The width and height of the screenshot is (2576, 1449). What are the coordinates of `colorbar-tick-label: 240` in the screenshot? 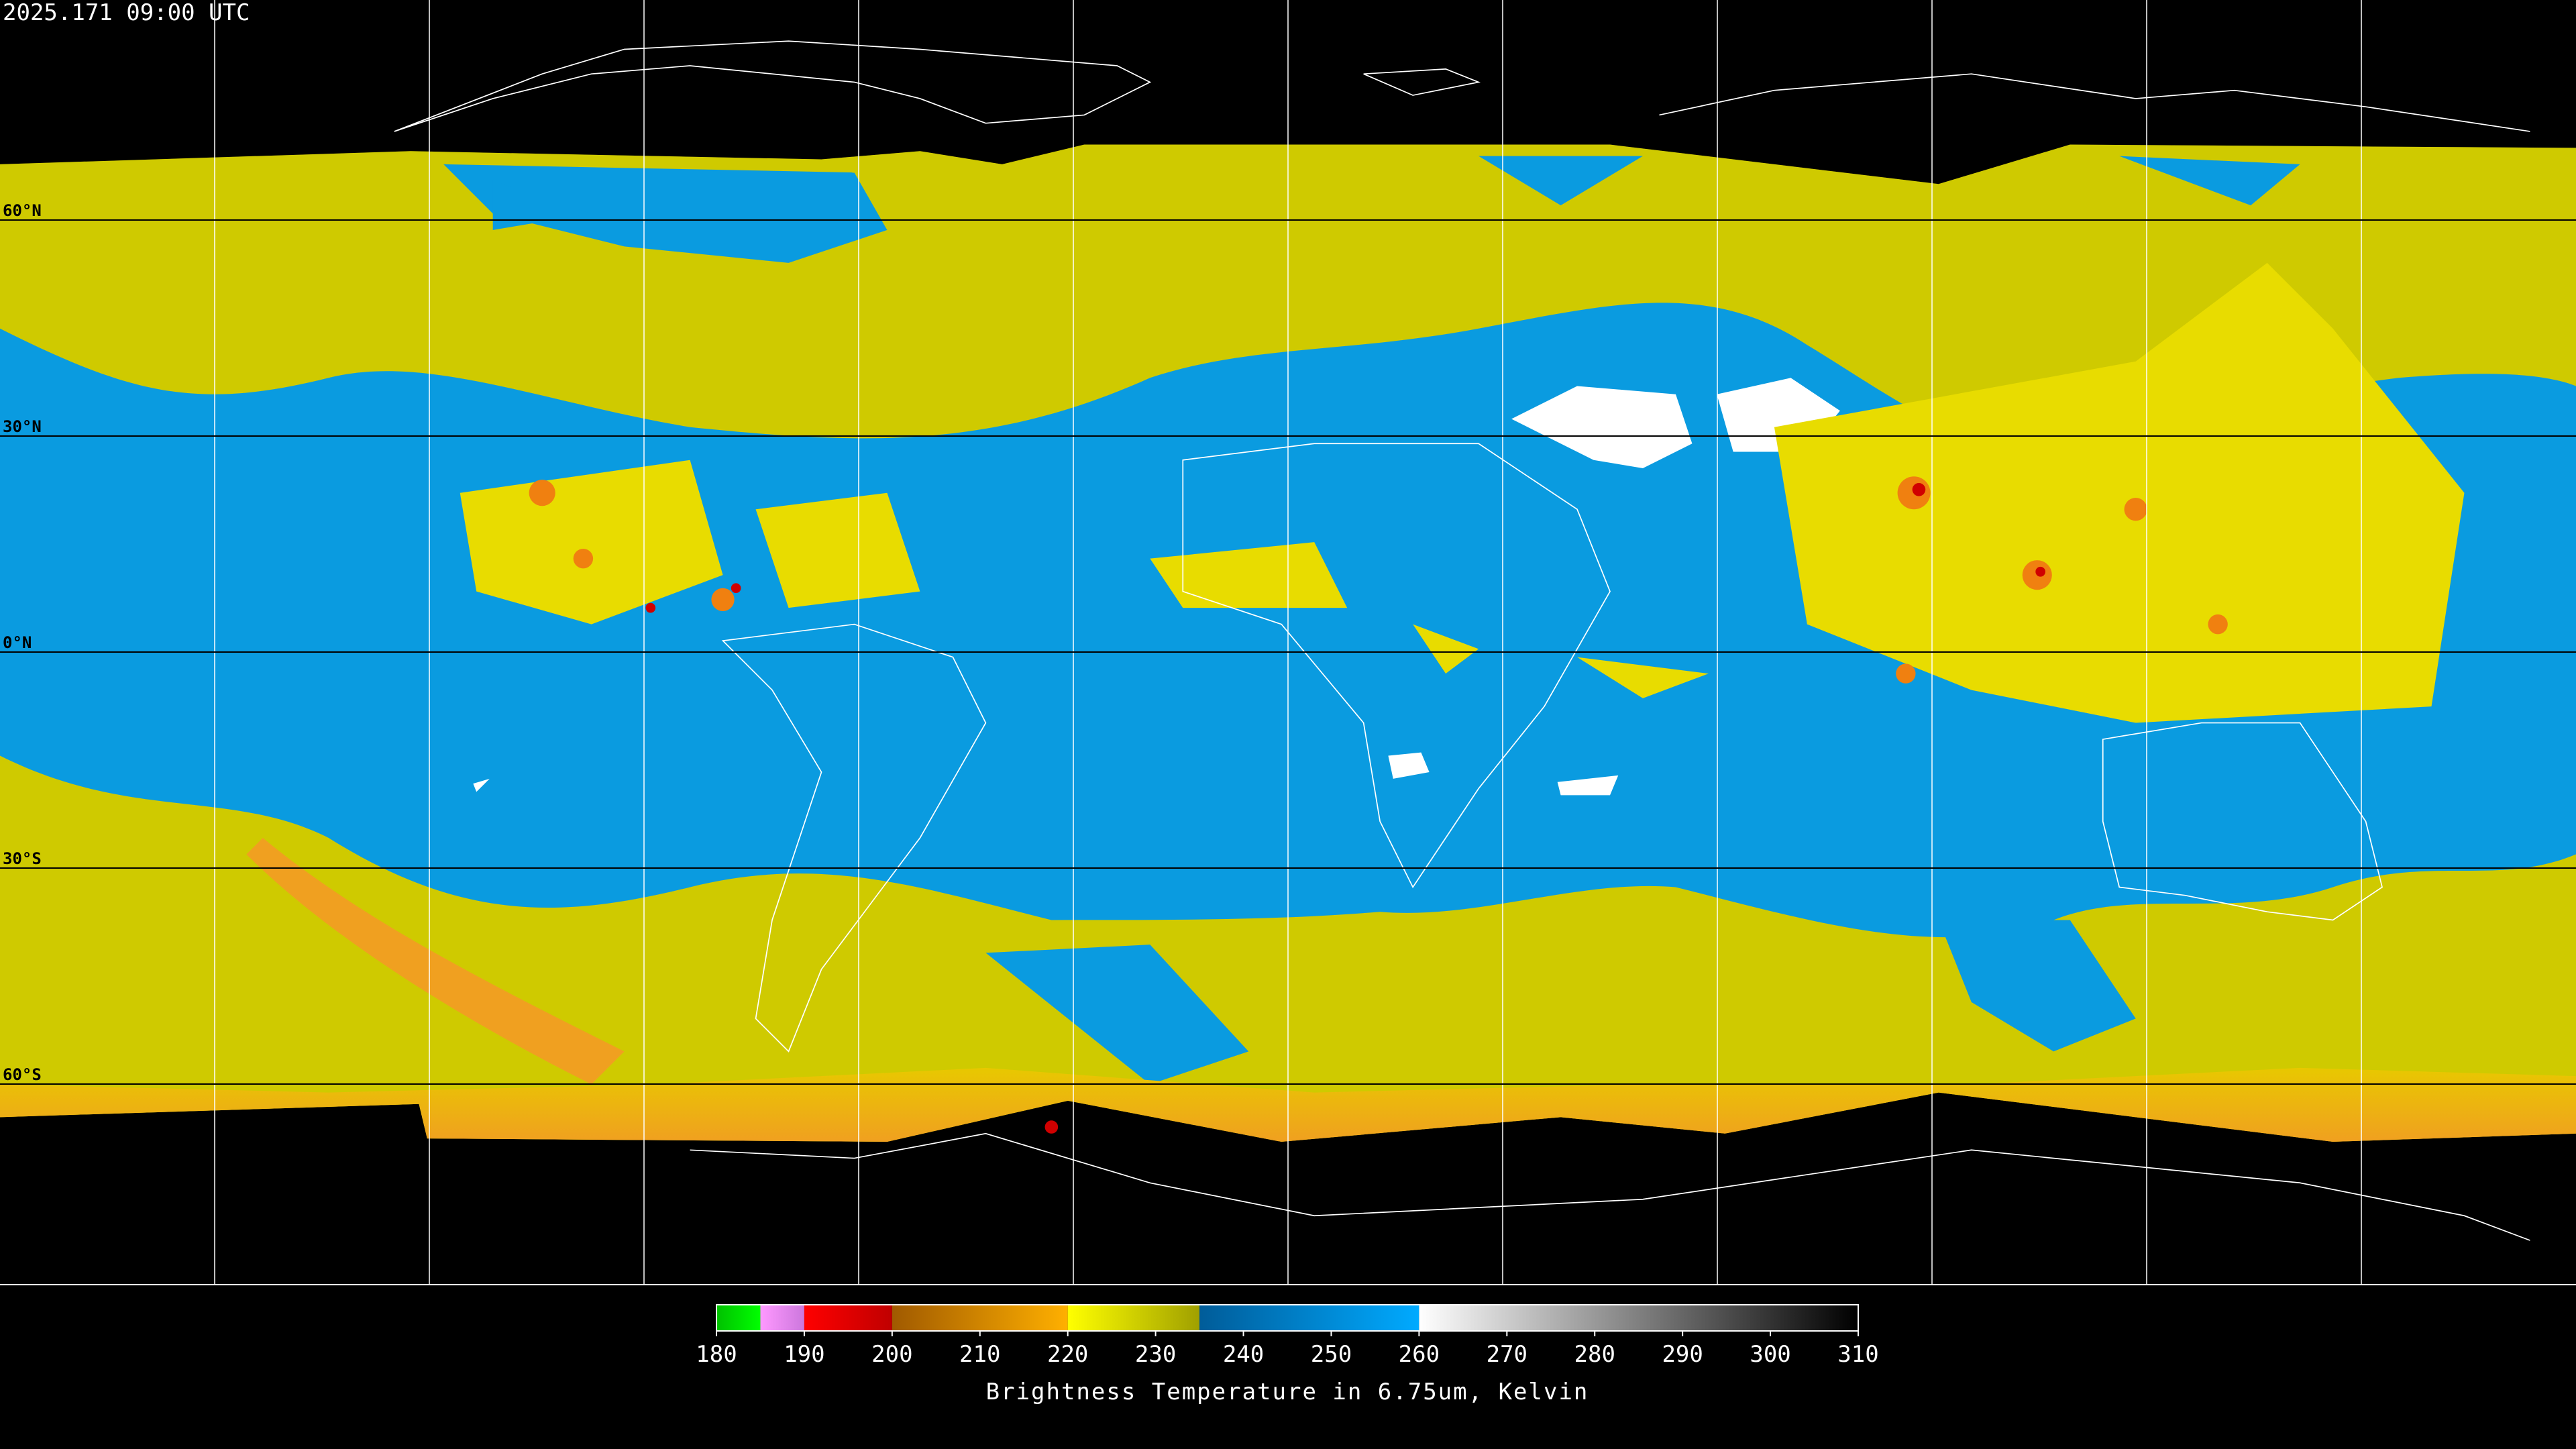 It's located at (1243, 1354).